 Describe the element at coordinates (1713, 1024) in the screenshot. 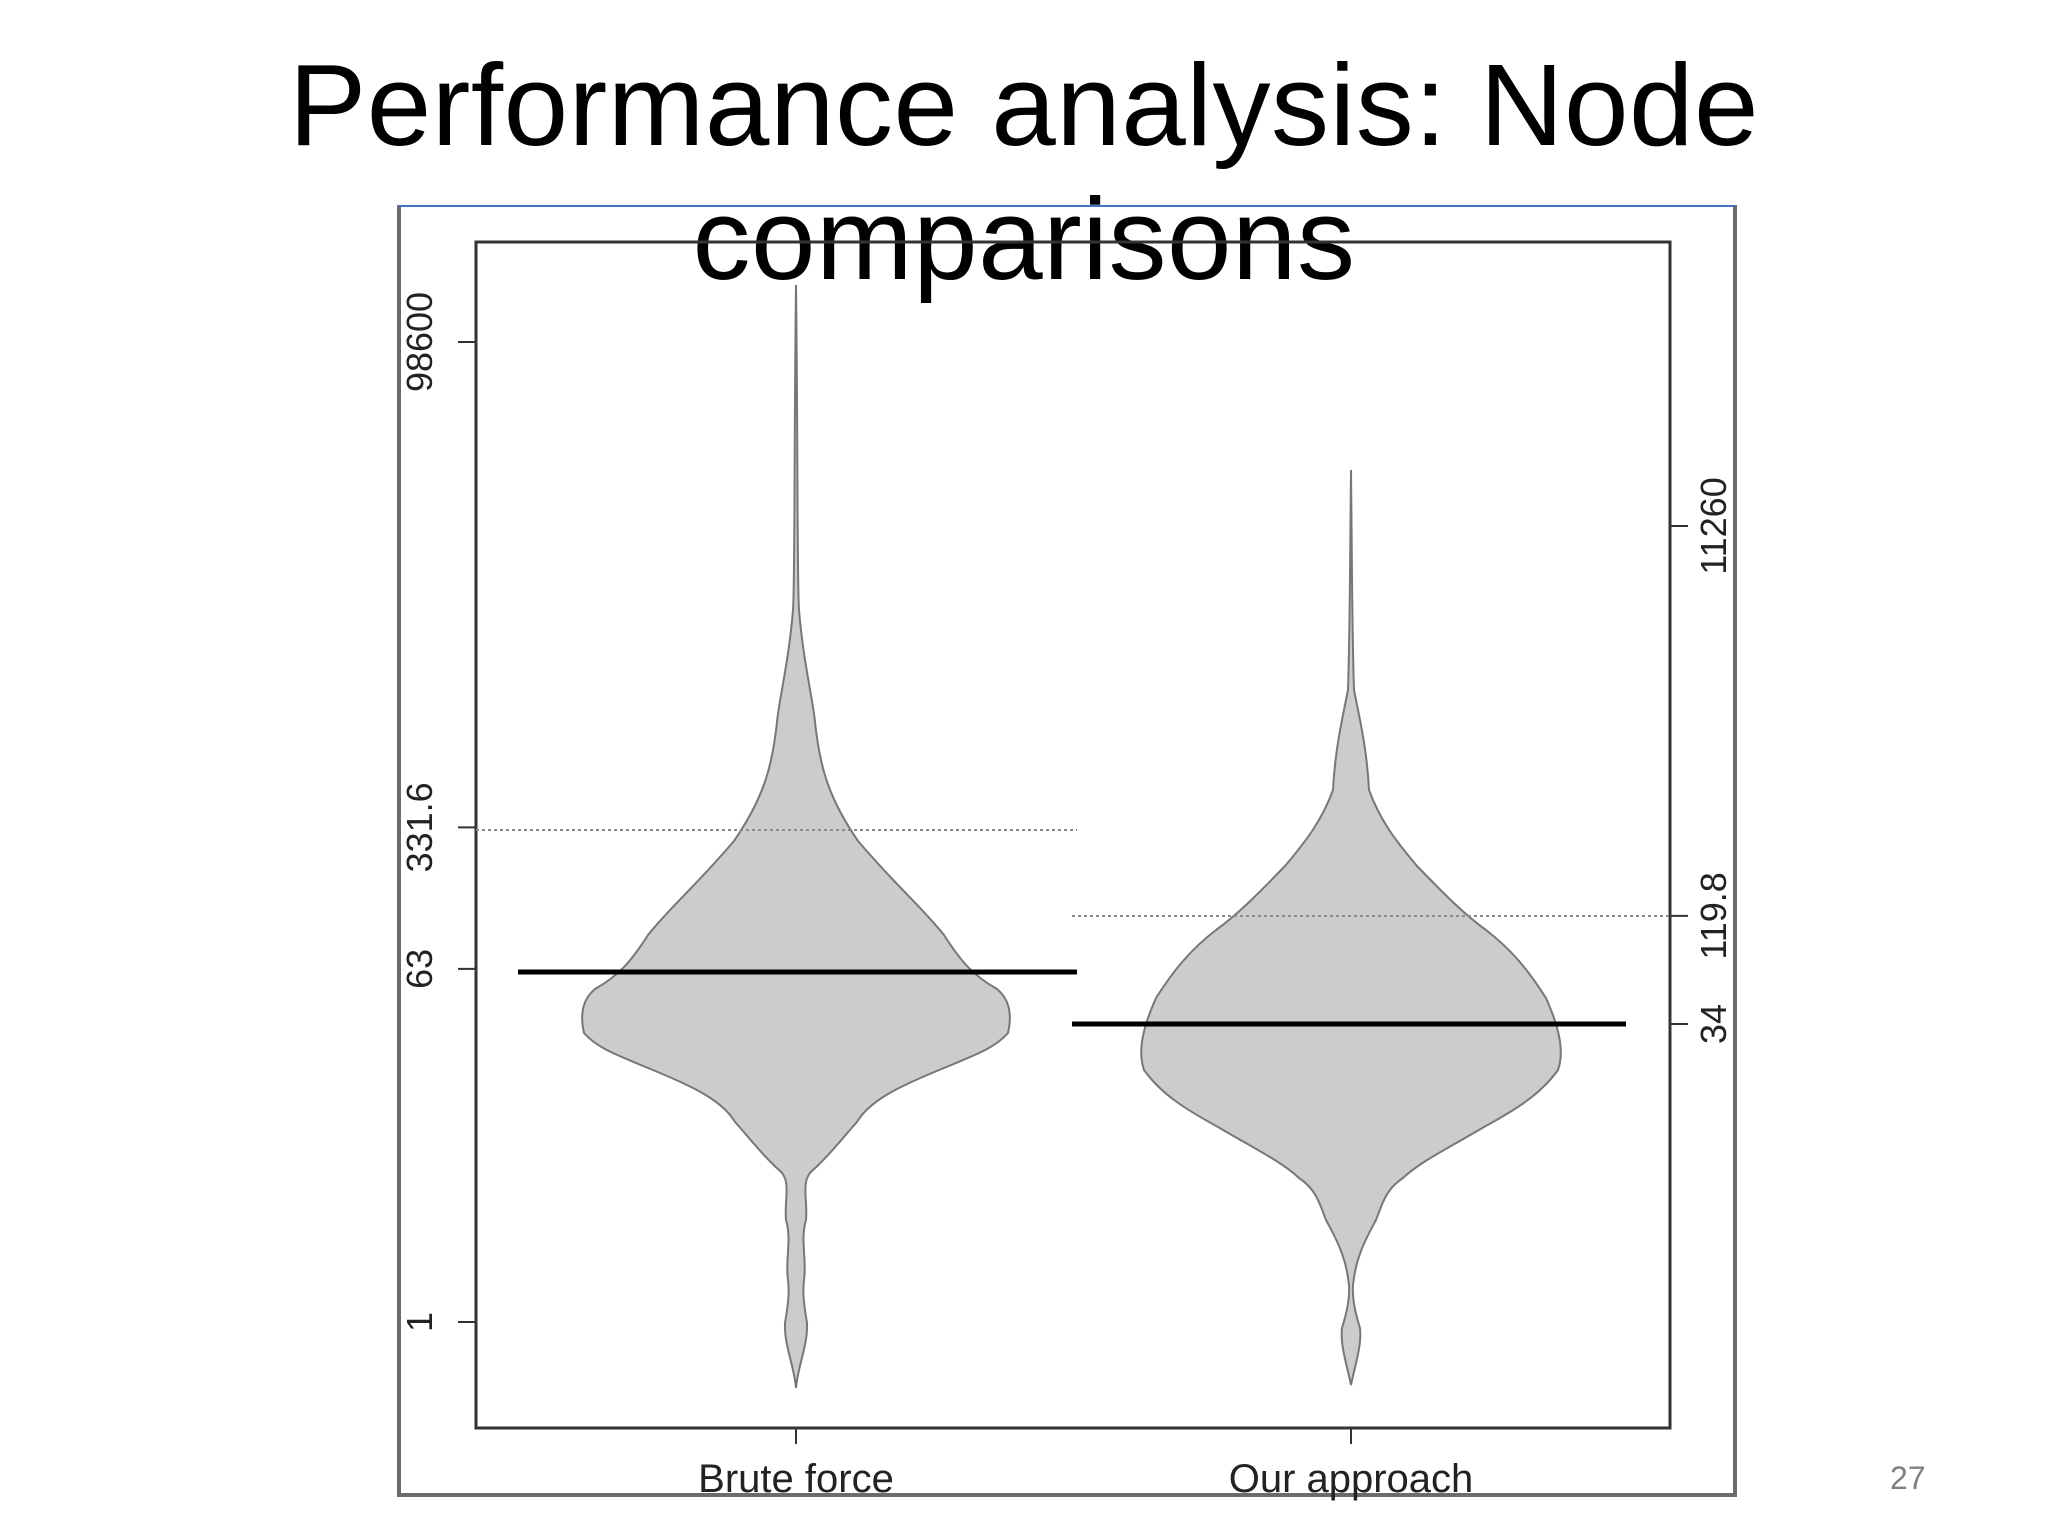

I see `right-axis-tick-label: 34` at that location.